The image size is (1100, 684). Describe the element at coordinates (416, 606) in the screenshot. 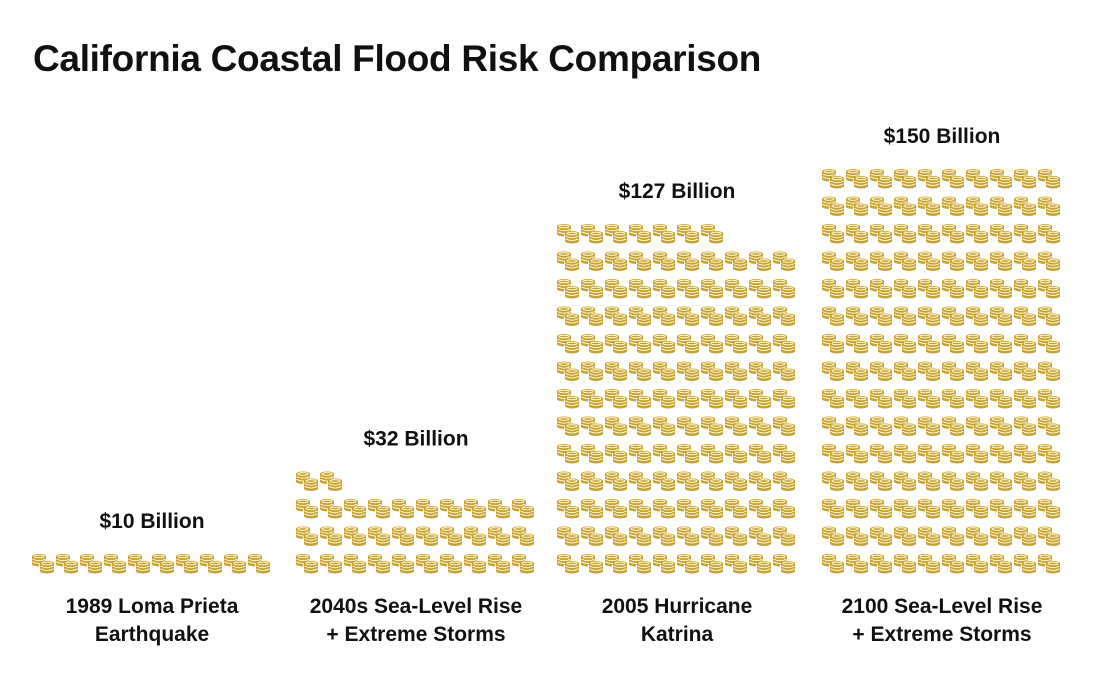

I see `category-label: 2040s Sea-Level Rise` at that location.